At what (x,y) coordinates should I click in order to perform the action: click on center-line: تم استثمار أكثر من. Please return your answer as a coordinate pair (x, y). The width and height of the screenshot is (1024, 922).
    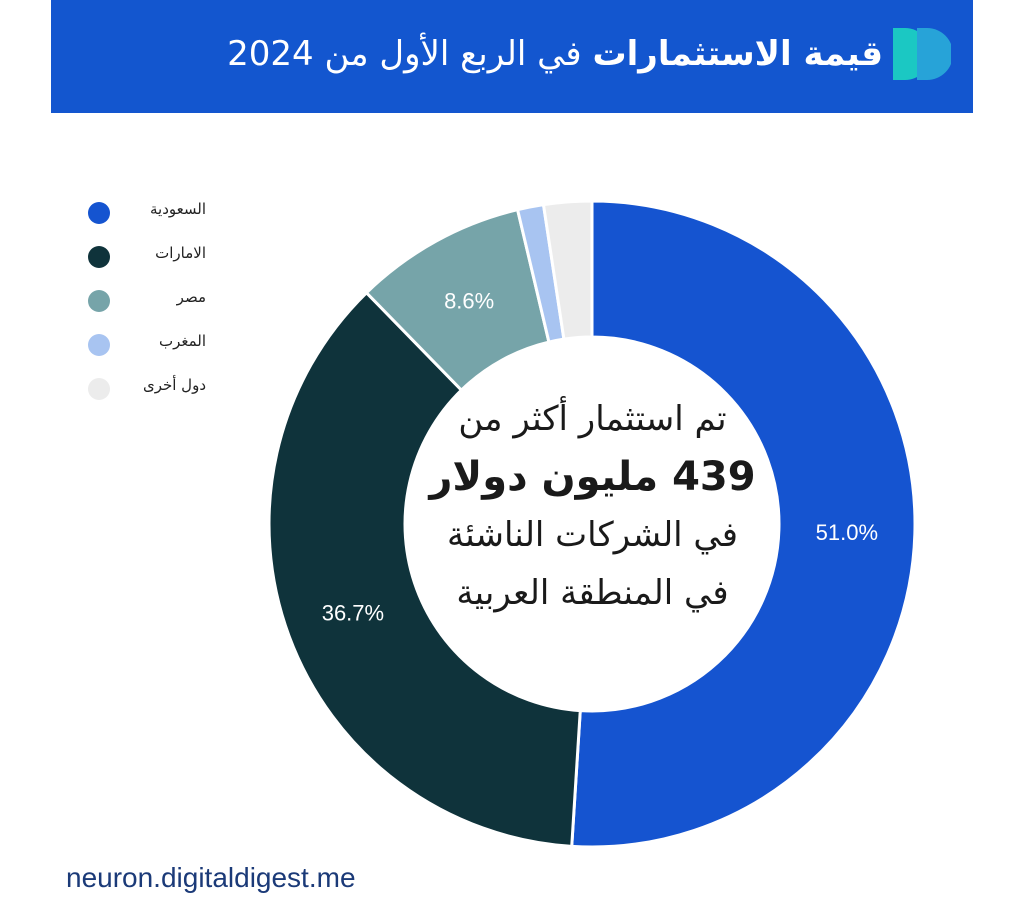
    Looking at the image, I should click on (592, 419).